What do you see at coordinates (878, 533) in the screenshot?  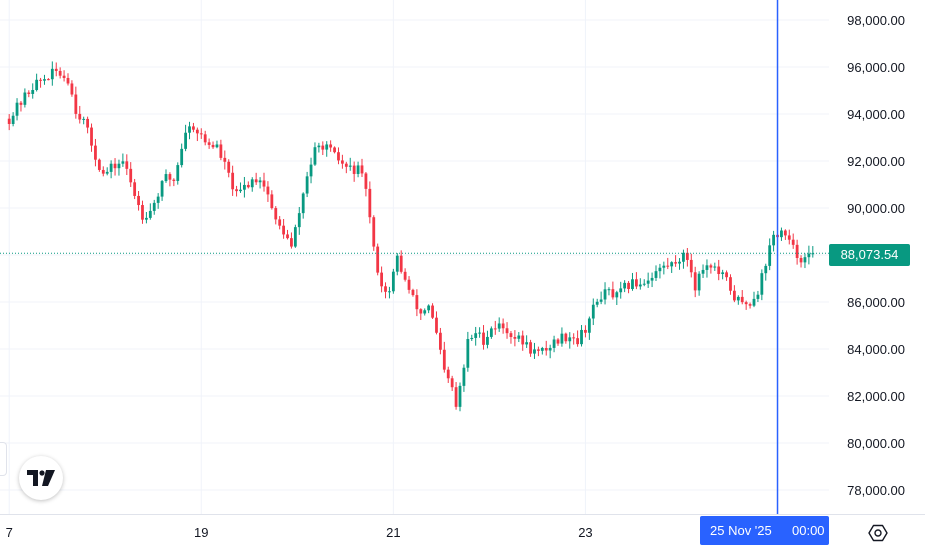 I see `settings-gear-icon` at bounding box center [878, 533].